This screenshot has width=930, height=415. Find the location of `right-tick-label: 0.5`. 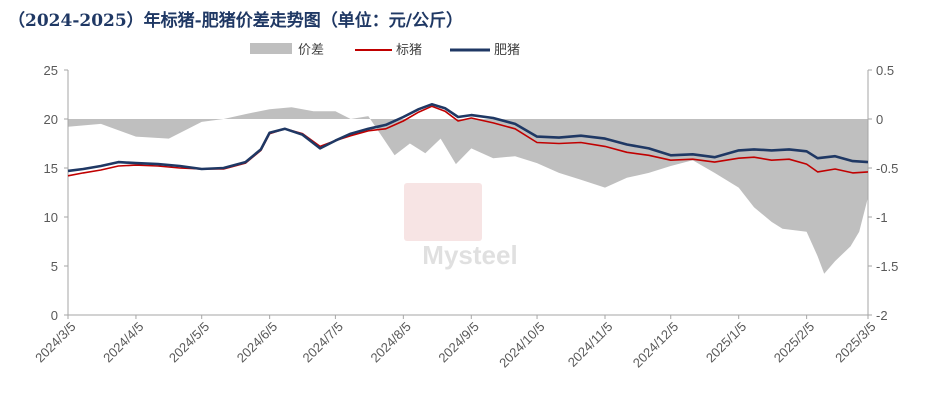

right-tick-label: 0.5 is located at coordinates (885, 70).